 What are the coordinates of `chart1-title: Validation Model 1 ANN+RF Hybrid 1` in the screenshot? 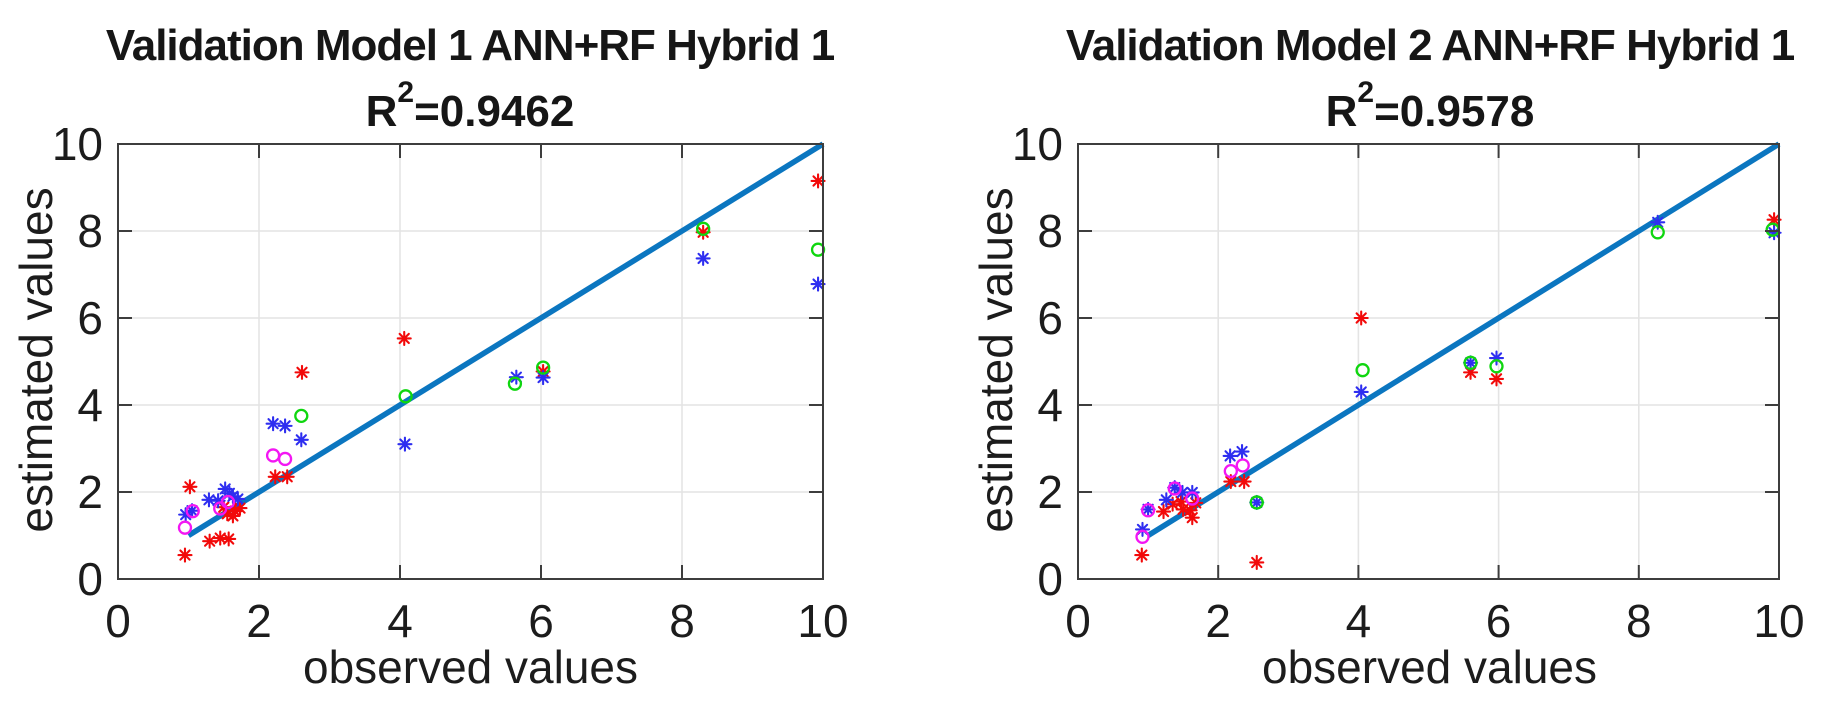 It's located at (470, 45).